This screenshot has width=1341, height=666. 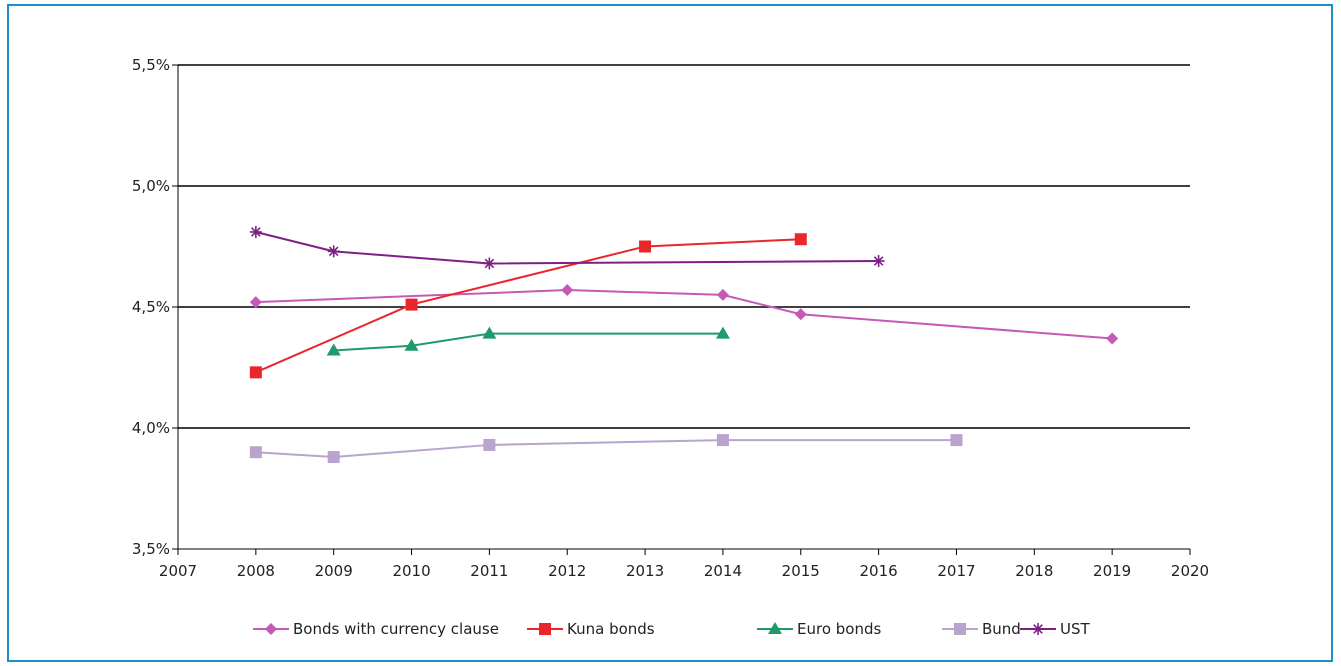 I want to click on legend-item: Bund, so click(x=981, y=629).